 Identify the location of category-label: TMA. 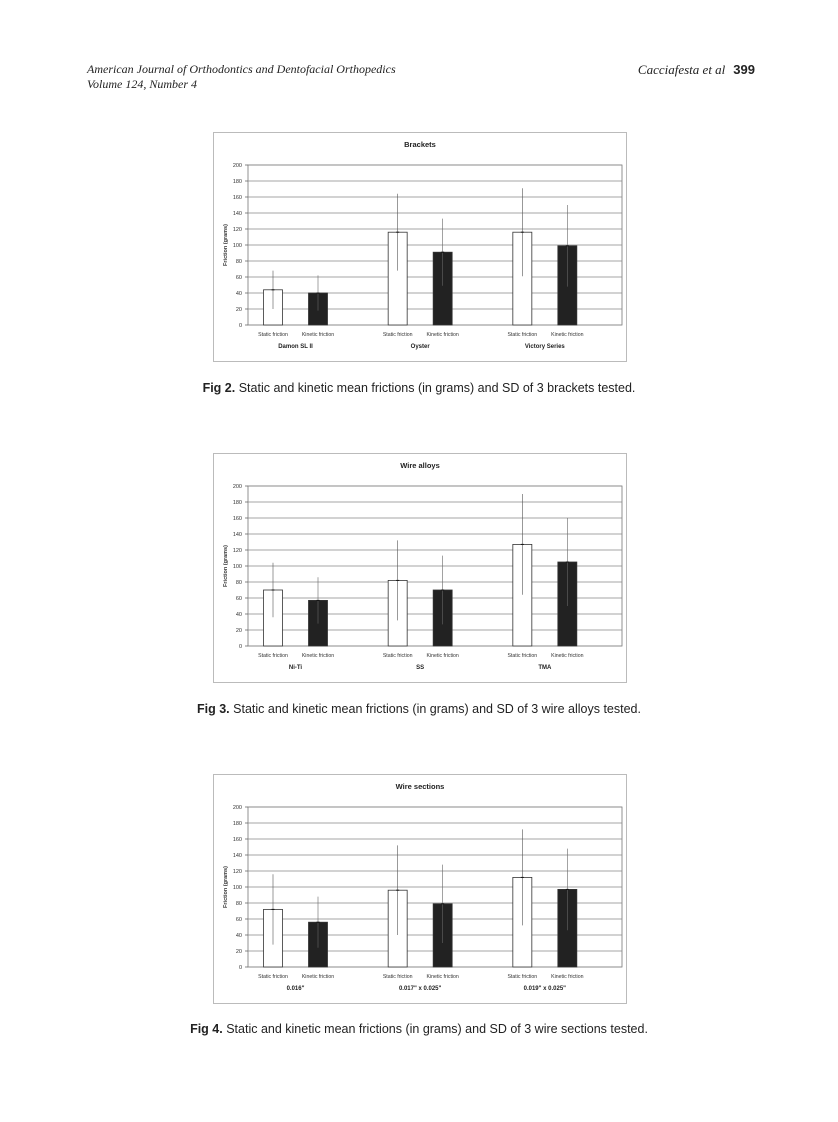
(545, 668).